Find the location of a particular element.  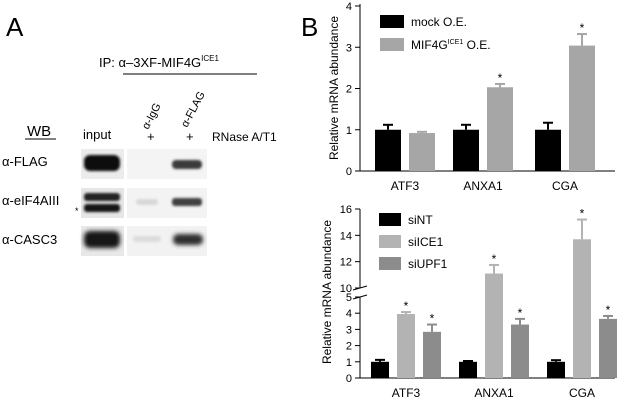

rnase-label: RNase A/T1 is located at coordinates (244, 137).